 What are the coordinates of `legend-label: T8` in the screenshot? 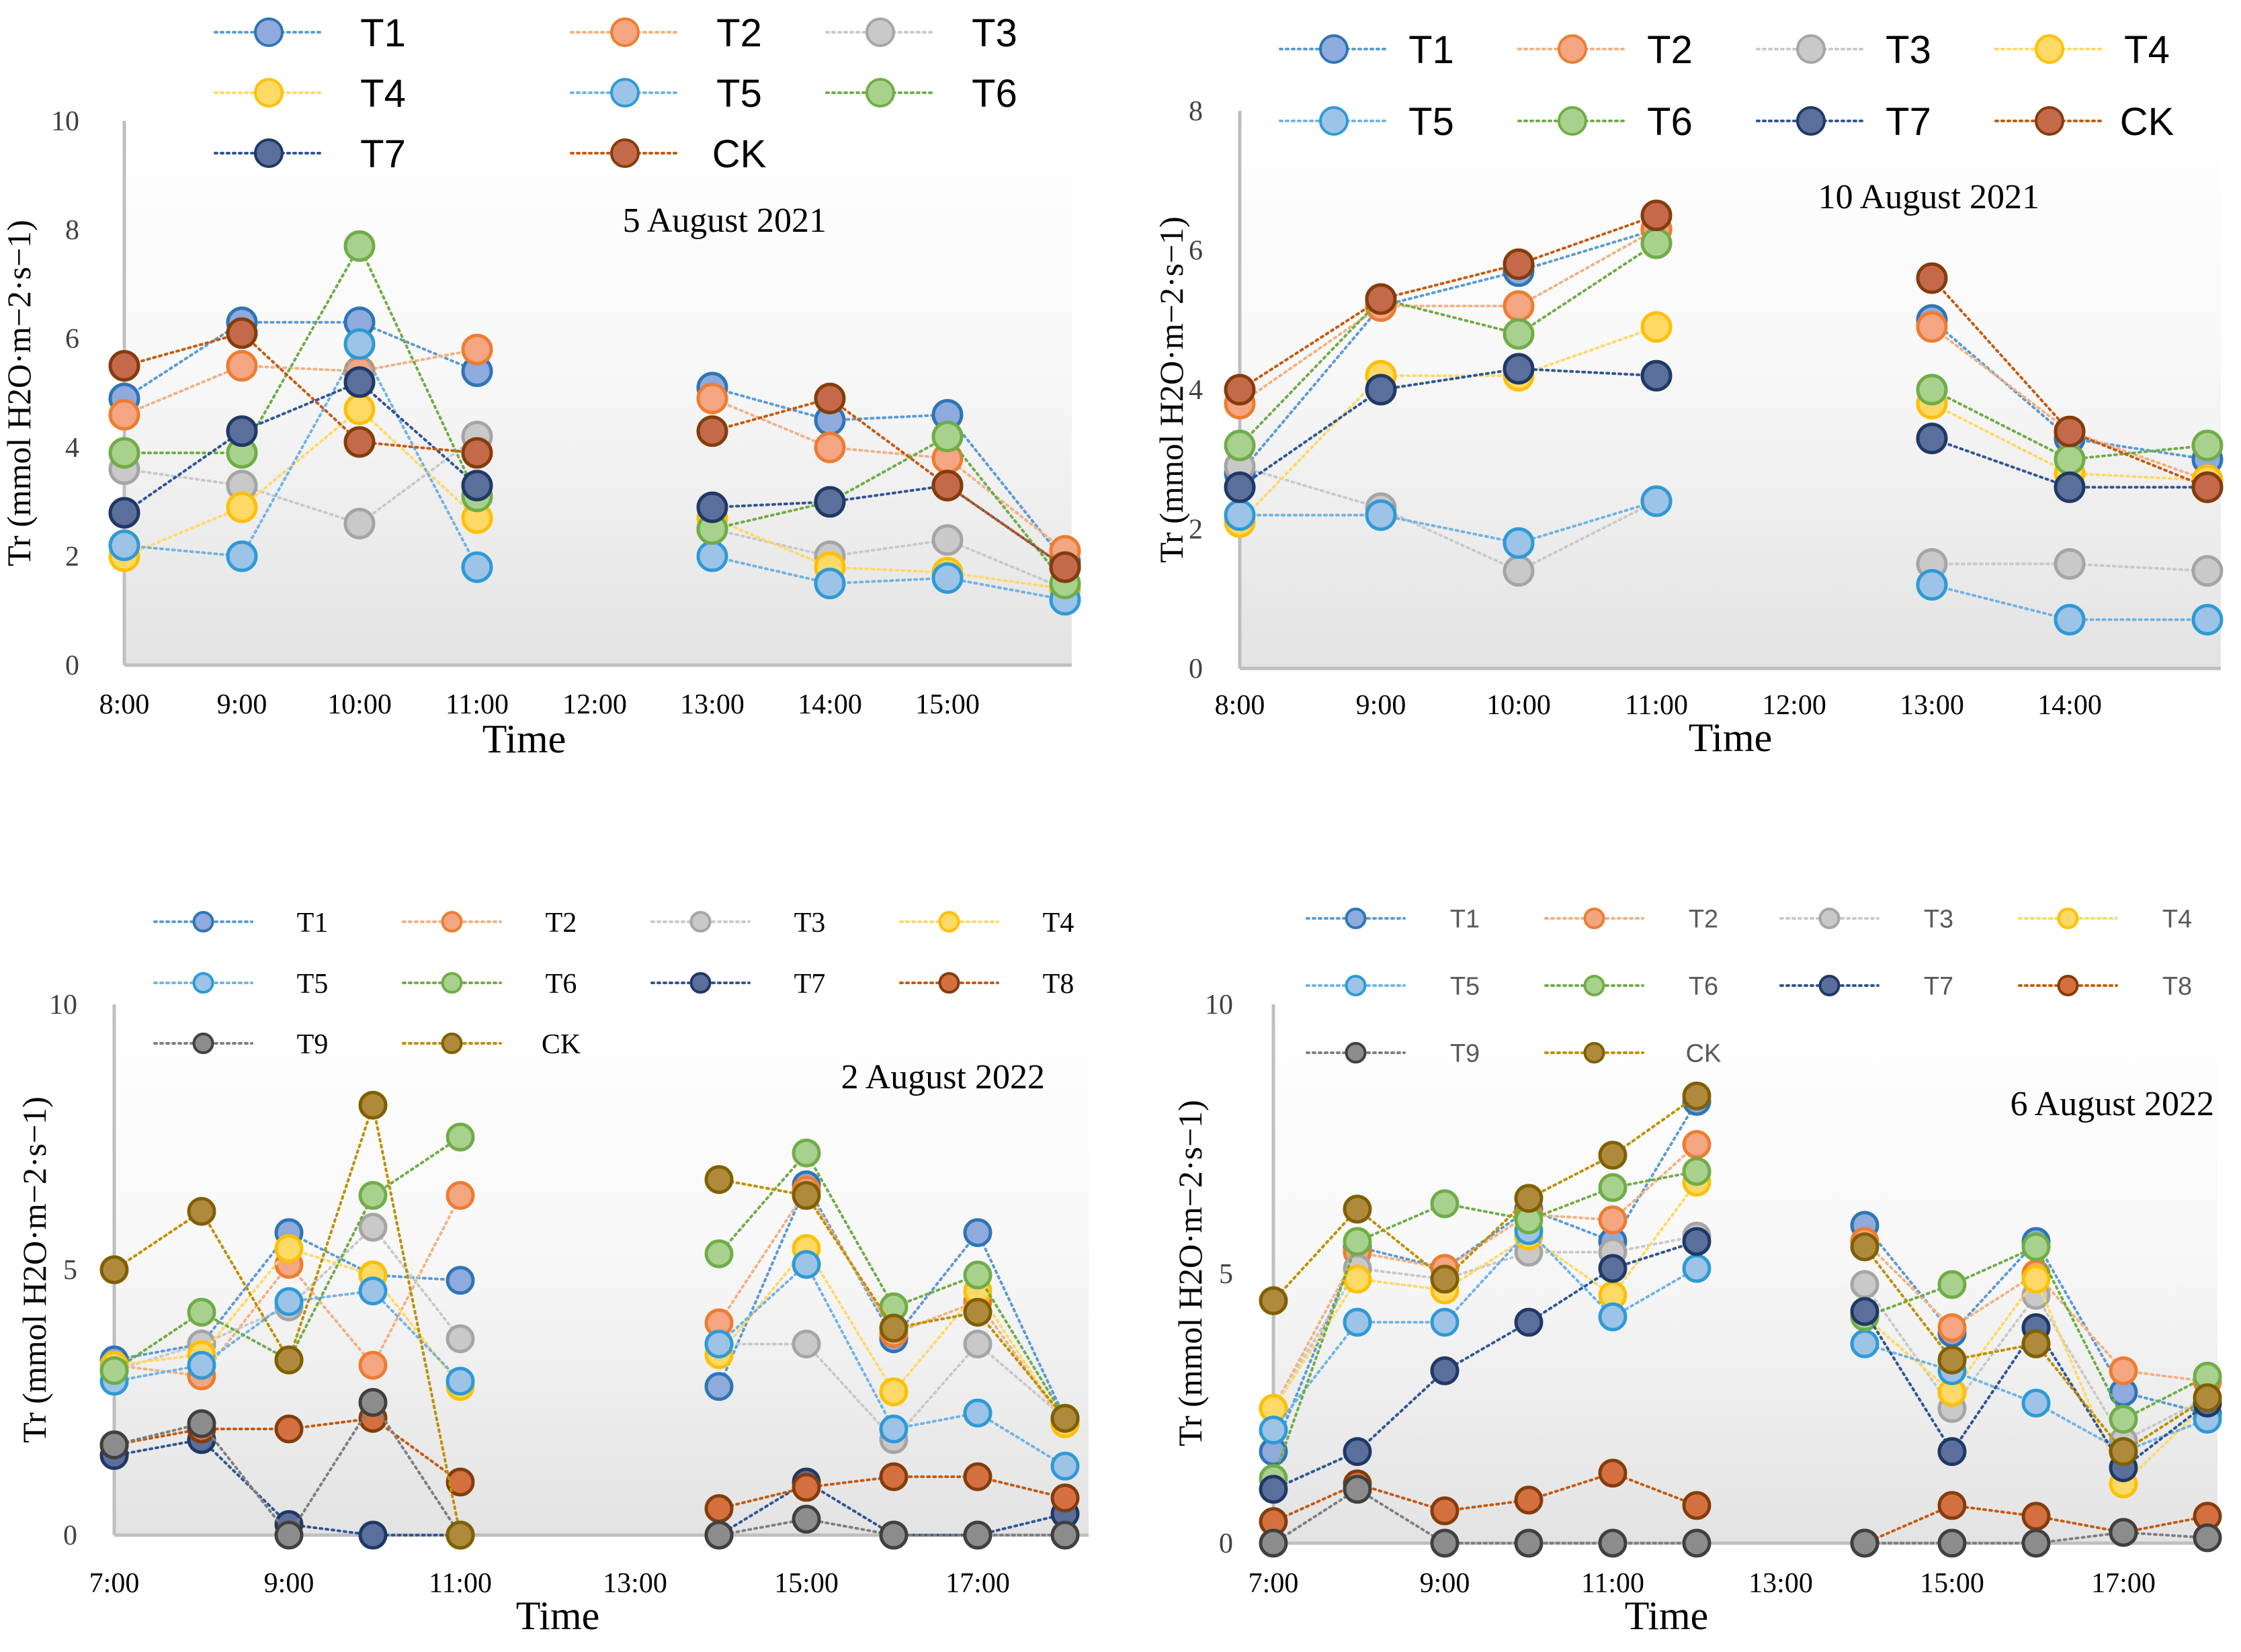 It's located at (1058, 984).